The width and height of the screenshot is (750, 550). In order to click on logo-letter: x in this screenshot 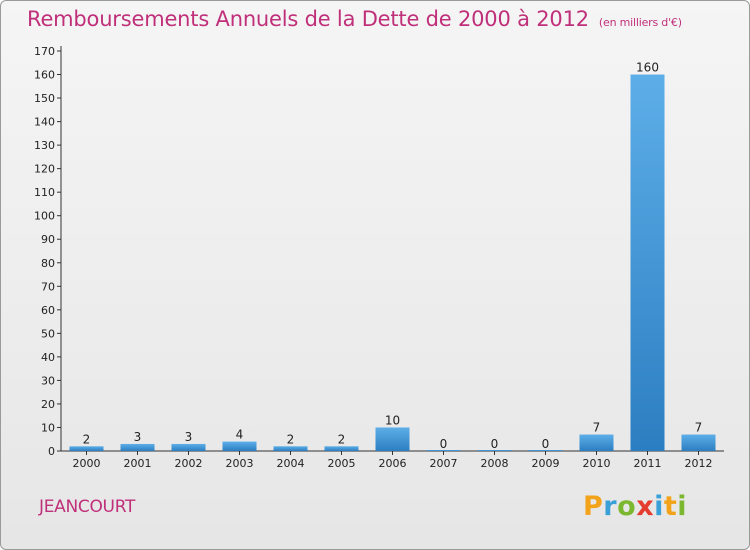, I will do `click(645, 506)`.